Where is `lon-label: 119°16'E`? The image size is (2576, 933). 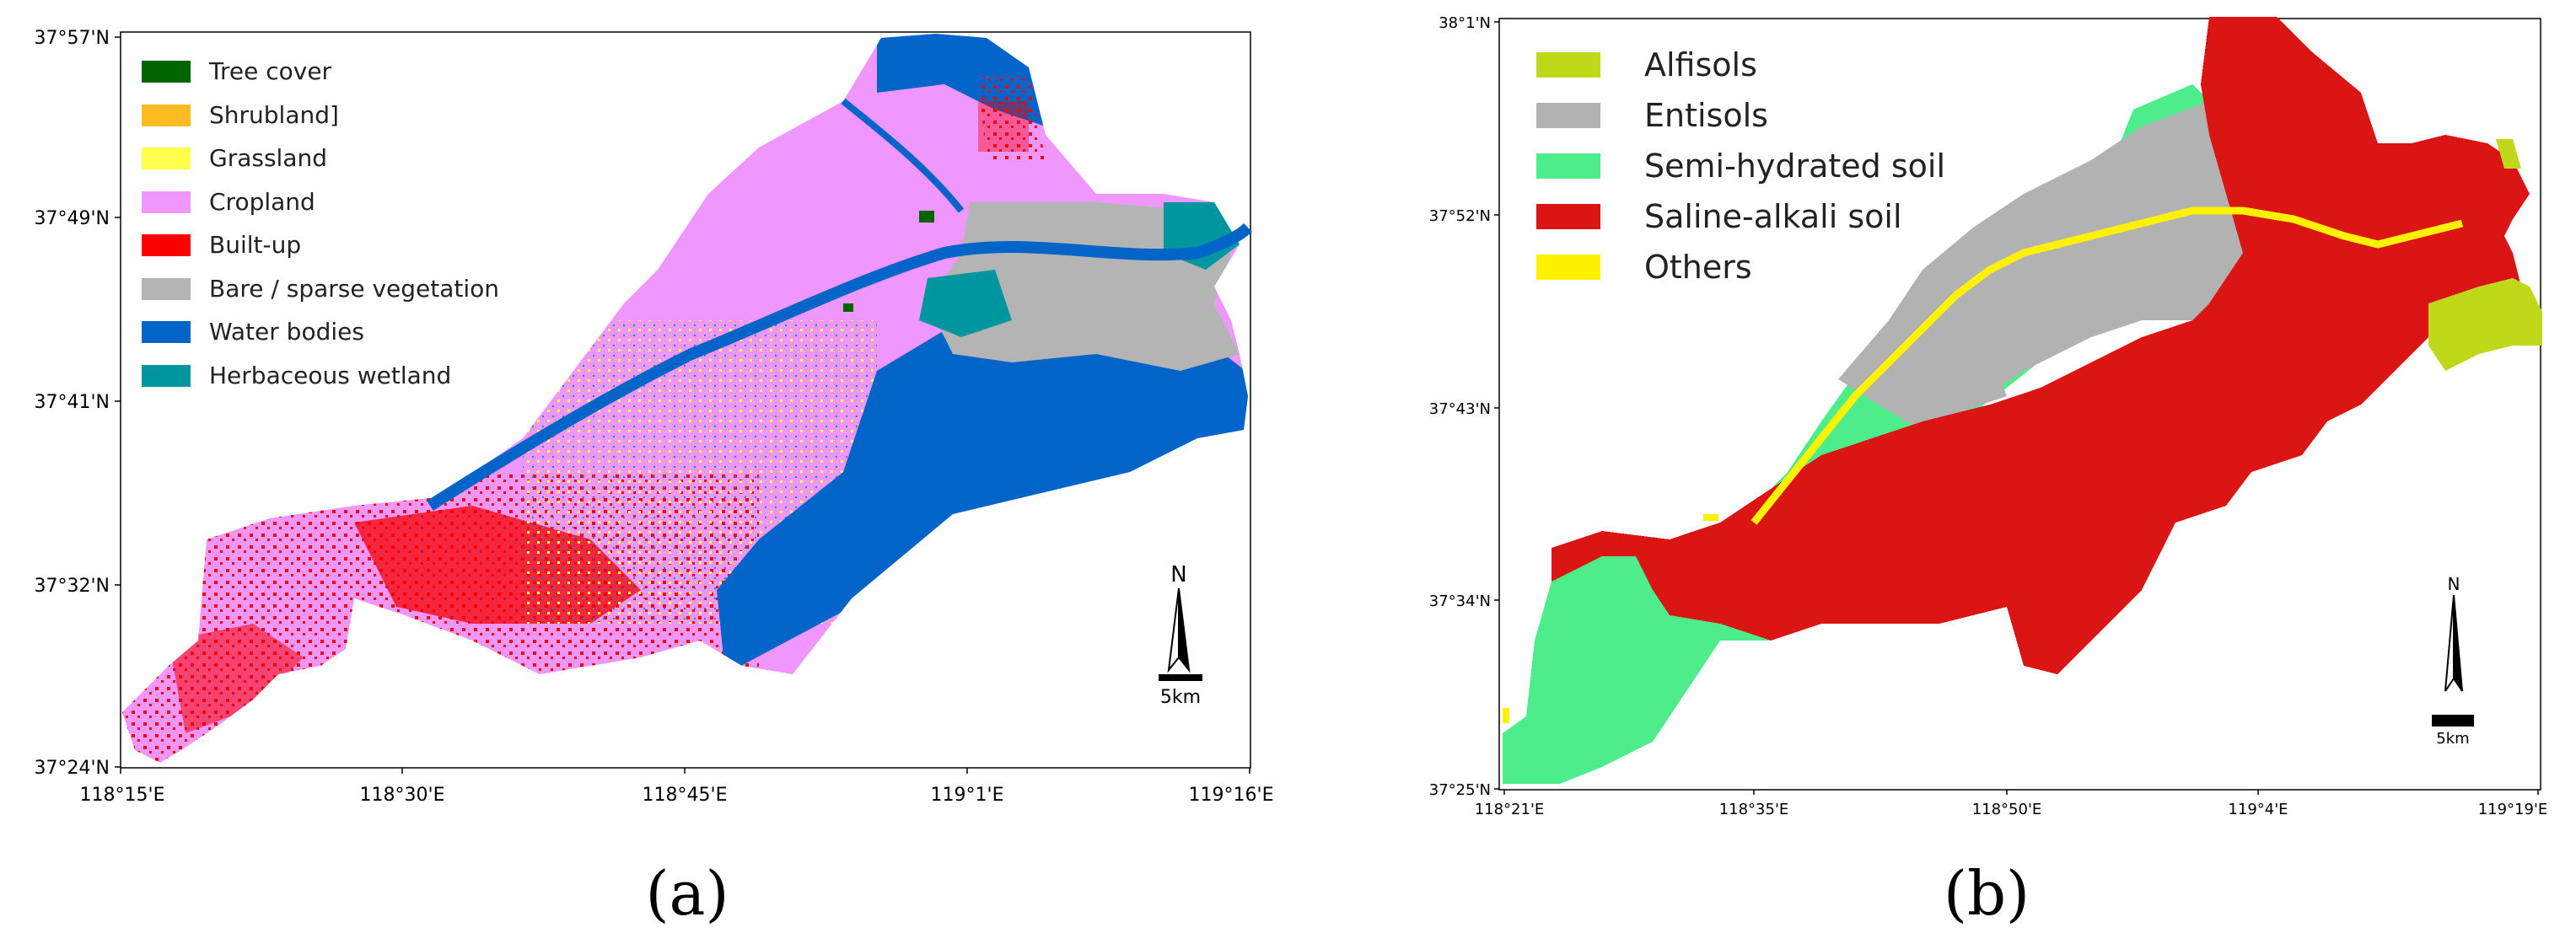
lon-label: 119°16'E is located at coordinates (1231, 795).